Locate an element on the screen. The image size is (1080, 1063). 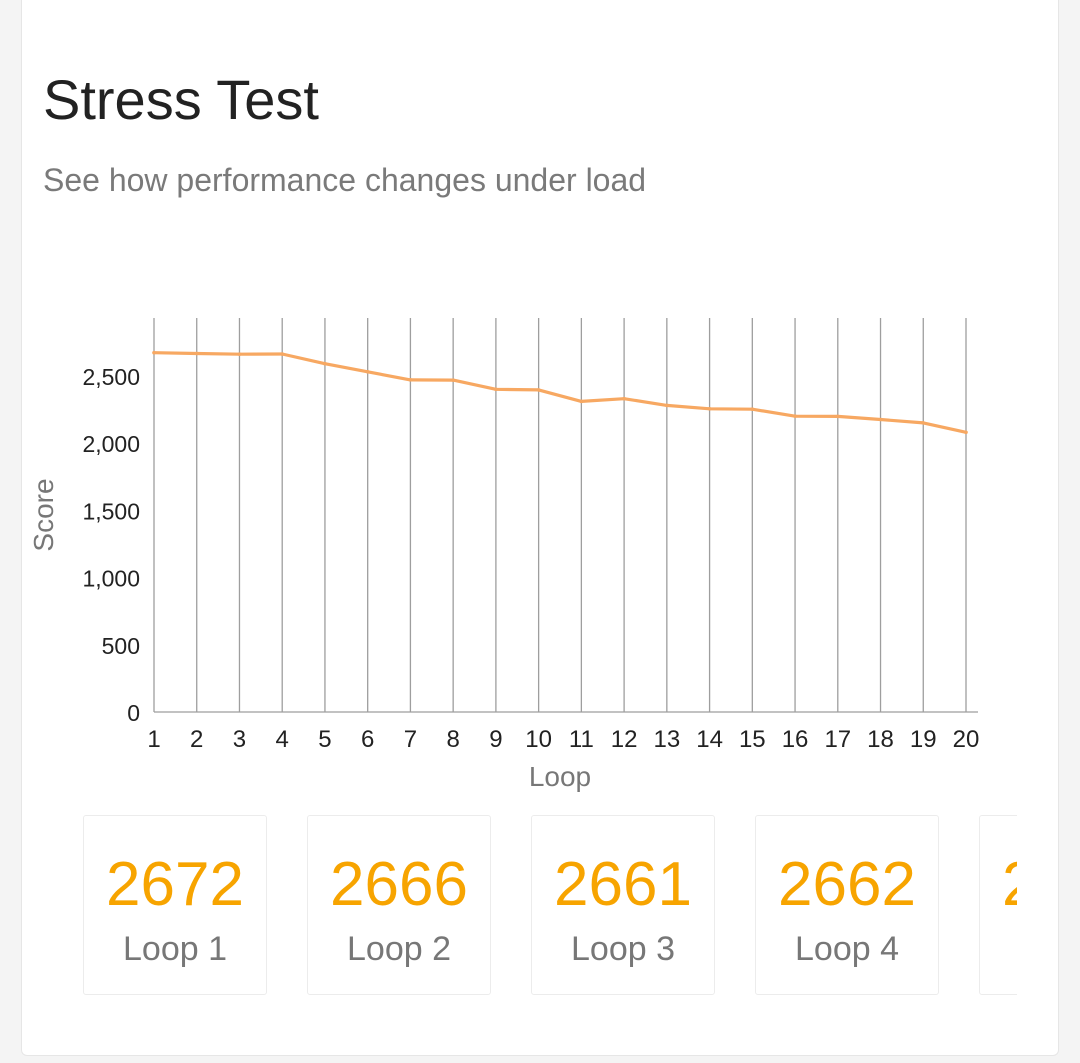
x-tick-label: 14 is located at coordinates (709, 739).